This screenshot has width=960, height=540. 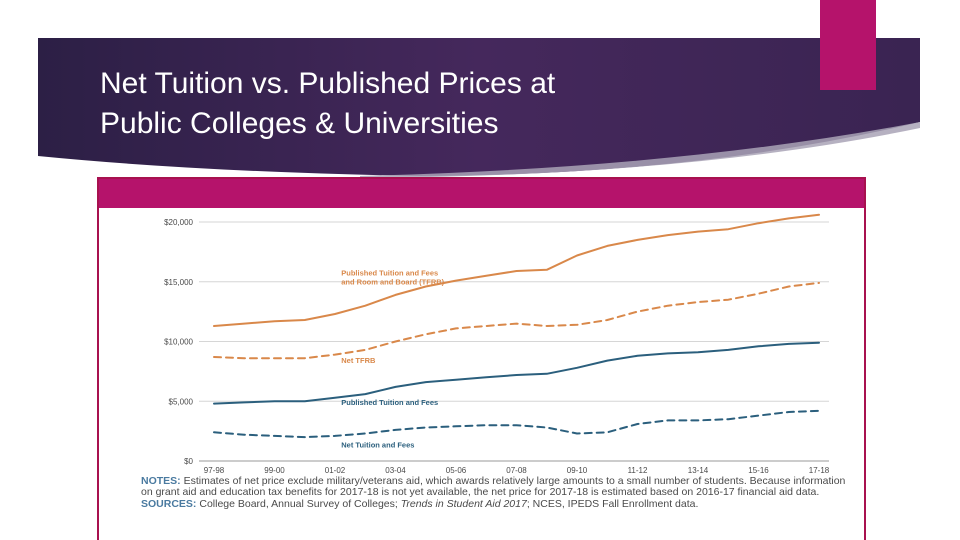 What do you see at coordinates (456, 470) in the screenshot?
I see `x-tick-label: 05-06` at bounding box center [456, 470].